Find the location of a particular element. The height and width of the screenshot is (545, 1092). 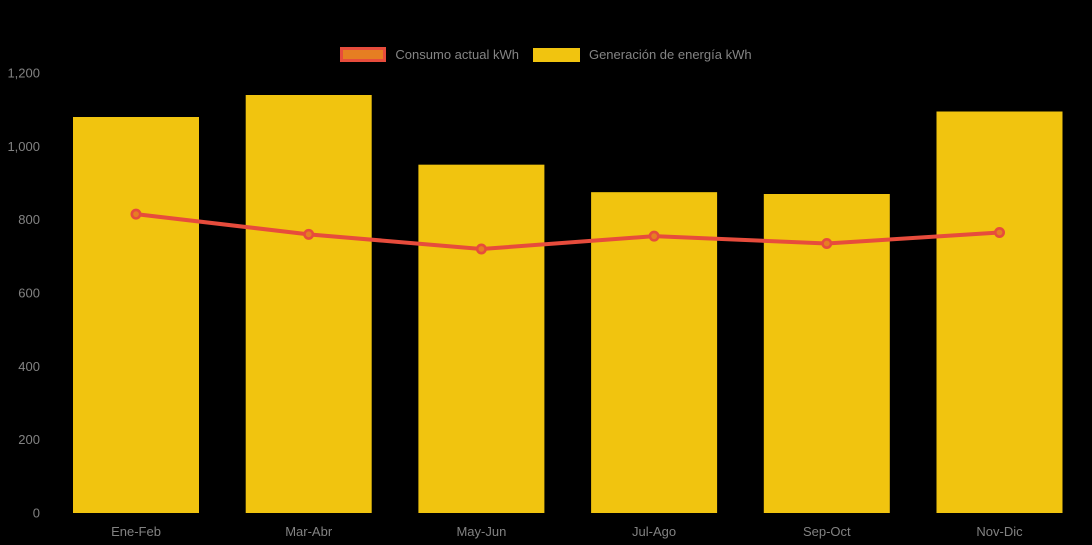

line-series-swatch-icon is located at coordinates (363, 54).